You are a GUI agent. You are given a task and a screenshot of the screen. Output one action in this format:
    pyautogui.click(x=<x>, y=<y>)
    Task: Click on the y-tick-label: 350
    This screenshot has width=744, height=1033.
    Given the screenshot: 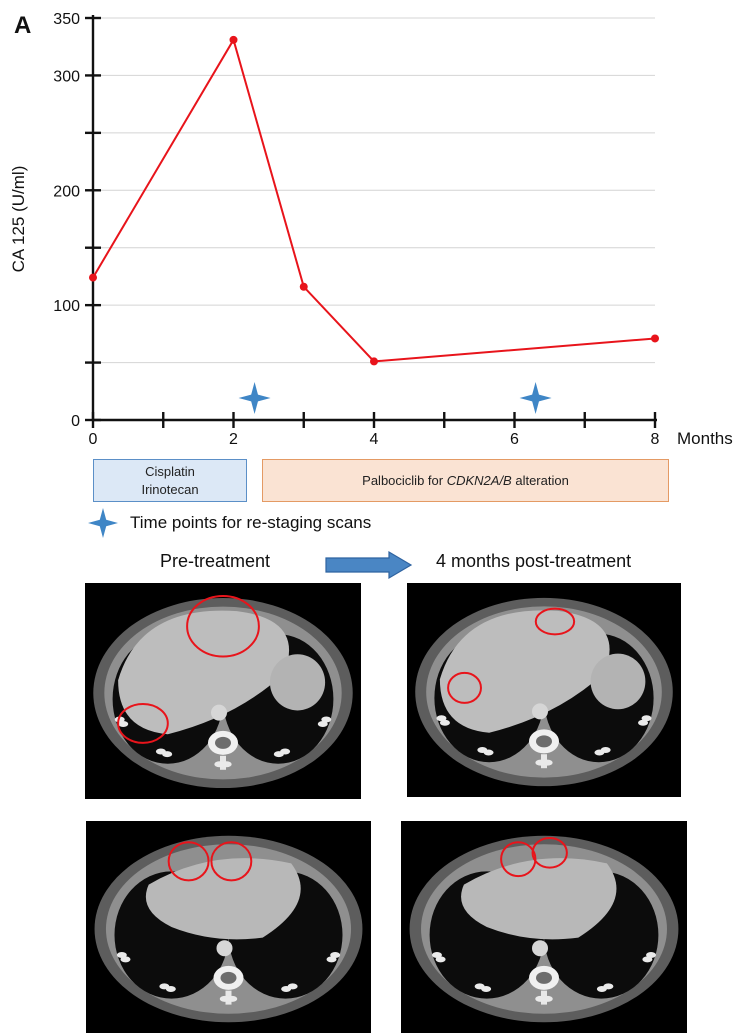 What is the action you would take?
    pyautogui.click(x=66, y=19)
    